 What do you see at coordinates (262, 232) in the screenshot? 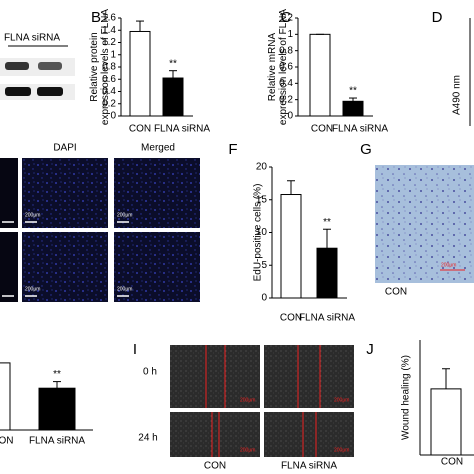
I see `y-tick-label: 10` at bounding box center [262, 232].